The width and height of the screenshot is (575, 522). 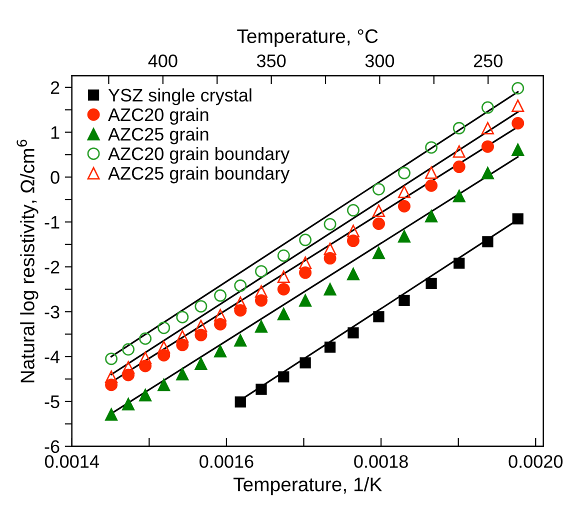 What do you see at coordinates (180, 97) in the screenshot?
I see `legend-label: YSZ single crystal` at bounding box center [180, 97].